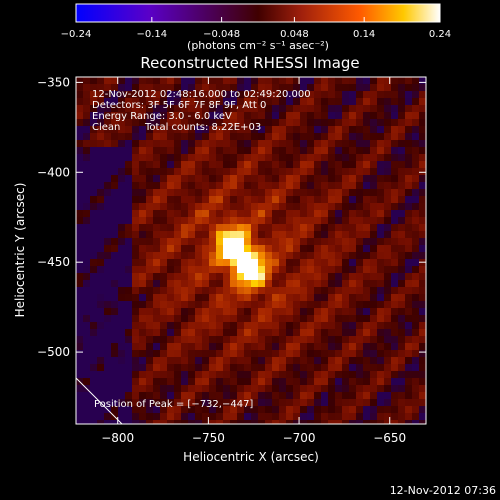  What do you see at coordinates (53, 352) in the screenshot?
I see `y-tick-label-3: −500` at bounding box center [53, 352].